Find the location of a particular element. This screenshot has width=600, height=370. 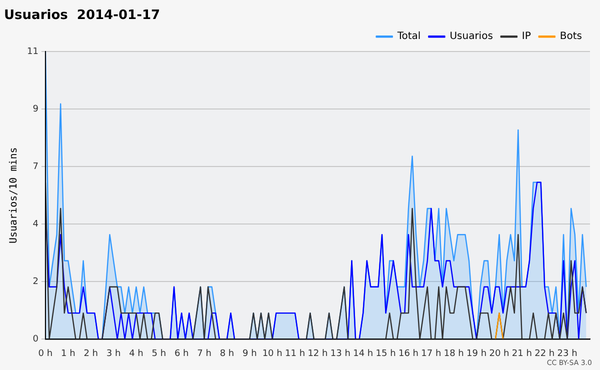

legend-label: Total is located at coordinates (408, 36).